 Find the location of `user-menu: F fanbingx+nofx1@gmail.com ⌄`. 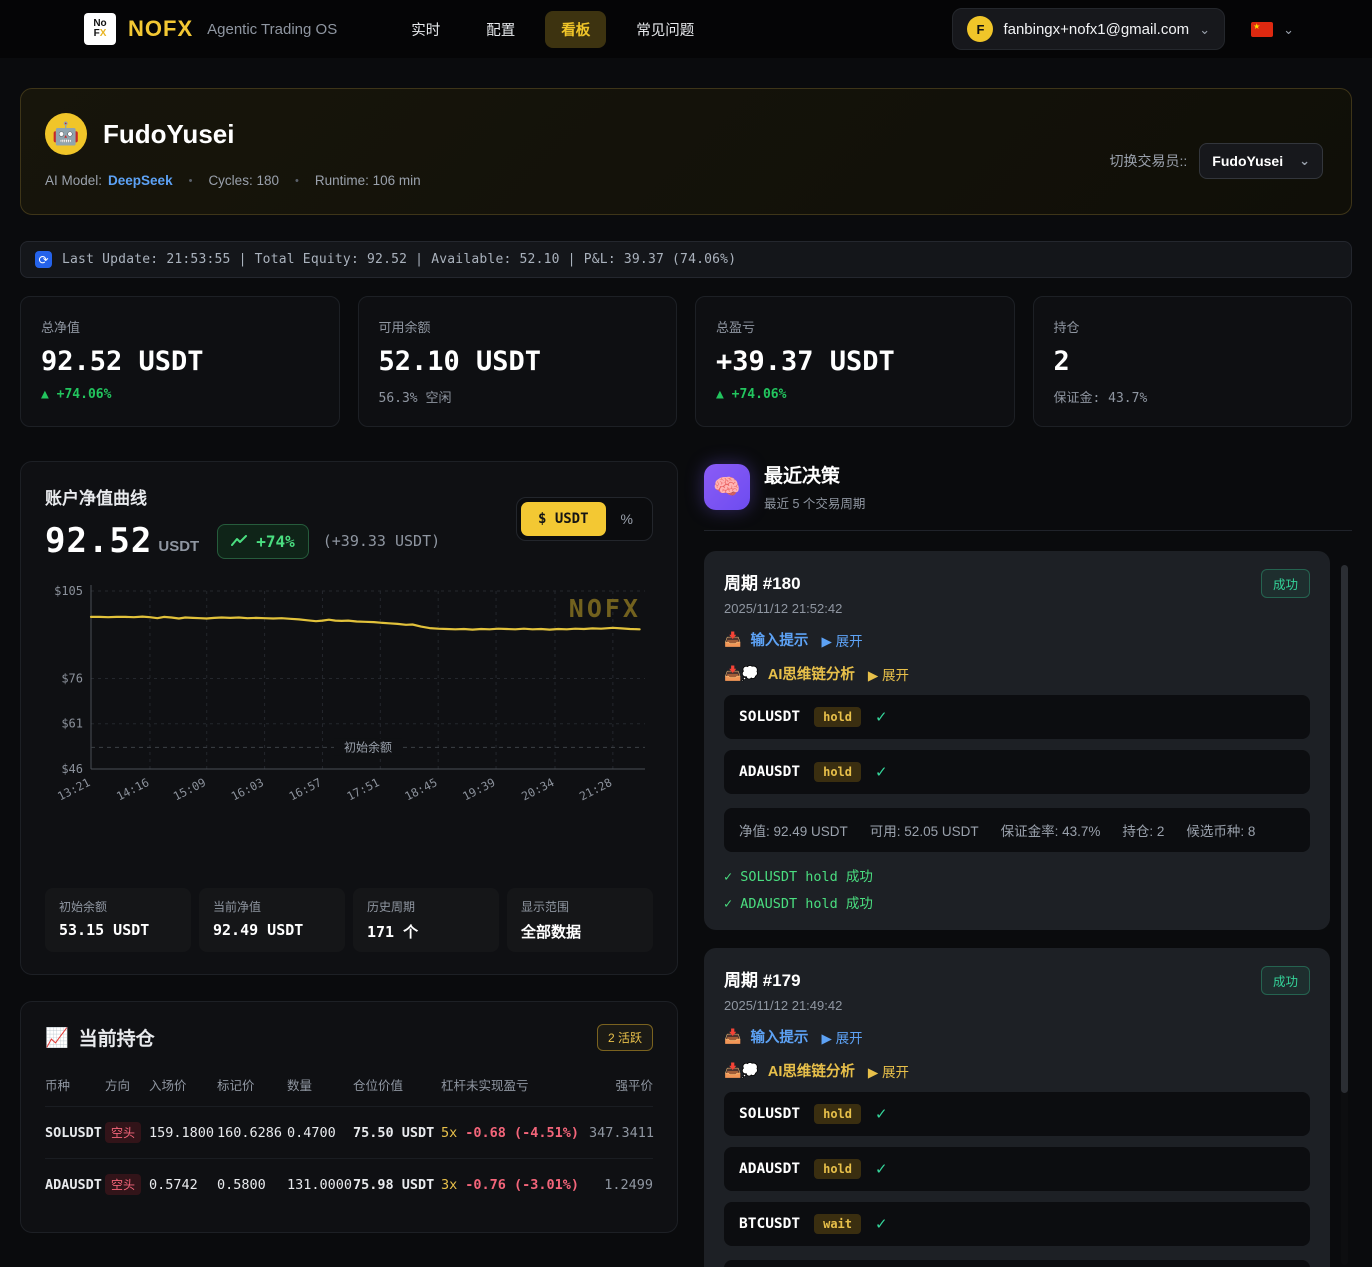

user-menu: F fanbingx+nofx1@gmail.com ⌄ is located at coordinates (1089, 29).